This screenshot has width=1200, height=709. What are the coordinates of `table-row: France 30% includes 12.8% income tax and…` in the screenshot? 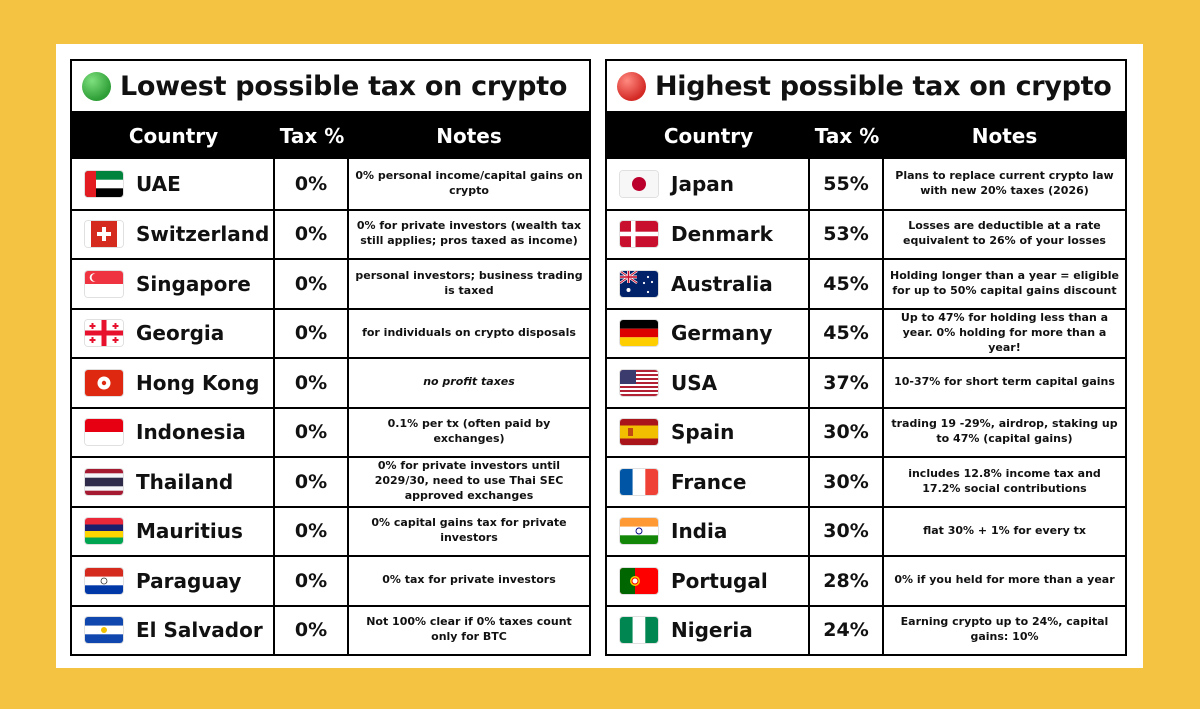 It's located at (866, 481).